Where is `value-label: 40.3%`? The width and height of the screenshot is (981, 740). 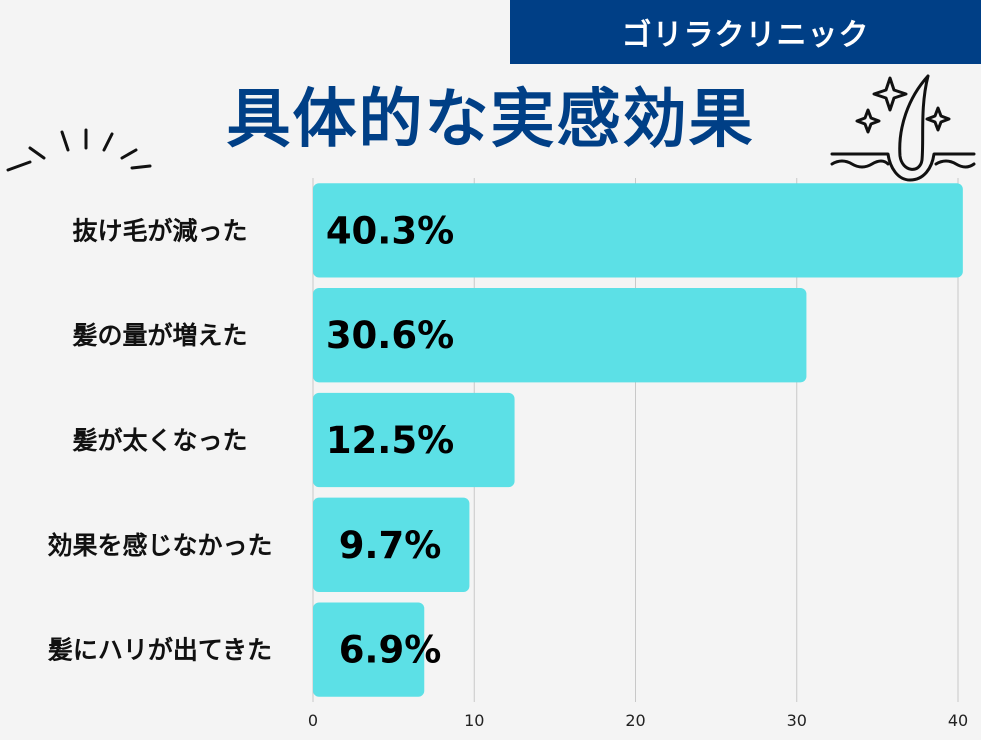
value-label: 40.3% is located at coordinates (390, 230).